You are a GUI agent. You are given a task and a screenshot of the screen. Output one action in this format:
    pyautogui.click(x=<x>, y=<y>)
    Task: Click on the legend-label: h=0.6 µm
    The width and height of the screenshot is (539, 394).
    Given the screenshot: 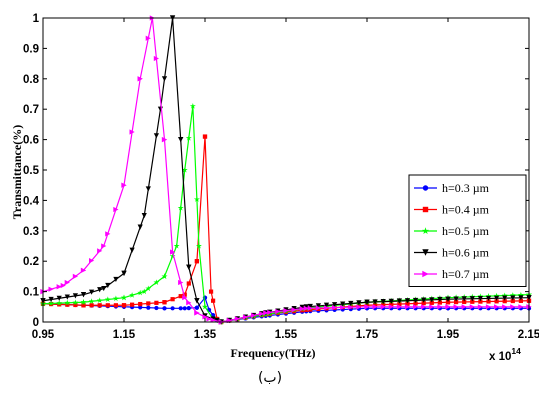 What is the action you would take?
    pyautogui.click(x=466, y=253)
    